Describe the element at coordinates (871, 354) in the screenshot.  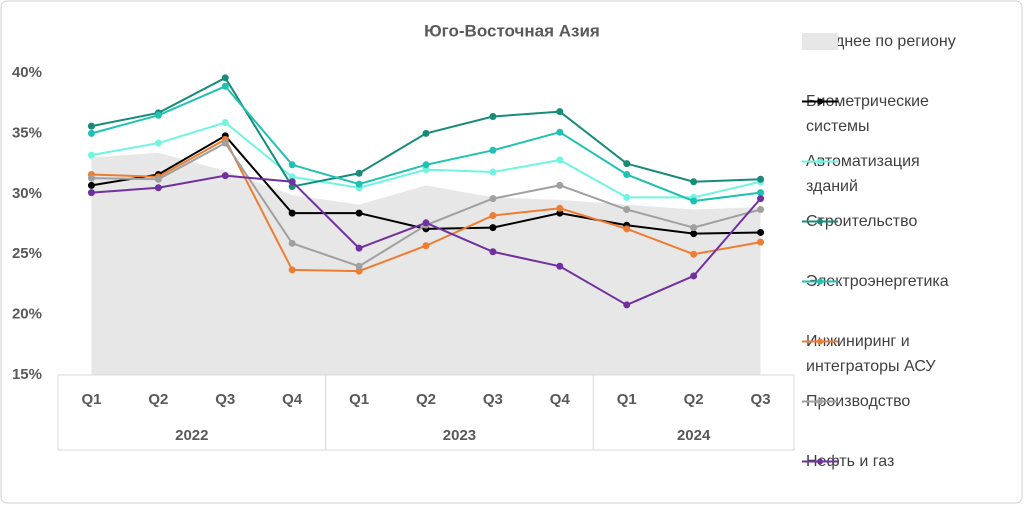
I see `legend-label: Инжиниринг и интеграторы АСУ` at that location.